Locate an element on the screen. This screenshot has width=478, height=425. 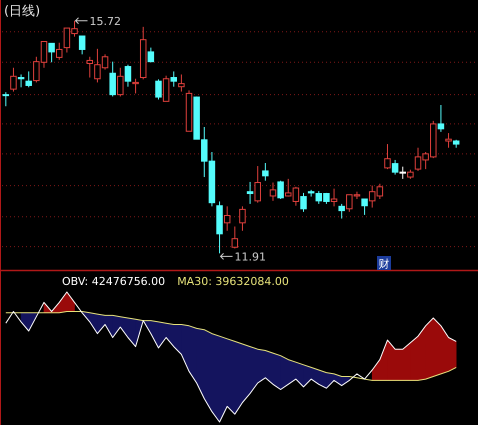
chart-title: (日线) is located at coordinates (22, 11).